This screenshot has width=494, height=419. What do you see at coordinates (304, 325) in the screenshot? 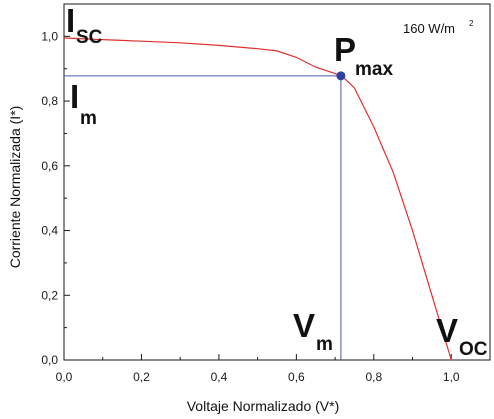
I see `vm-main: V` at bounding box center [304, 325].